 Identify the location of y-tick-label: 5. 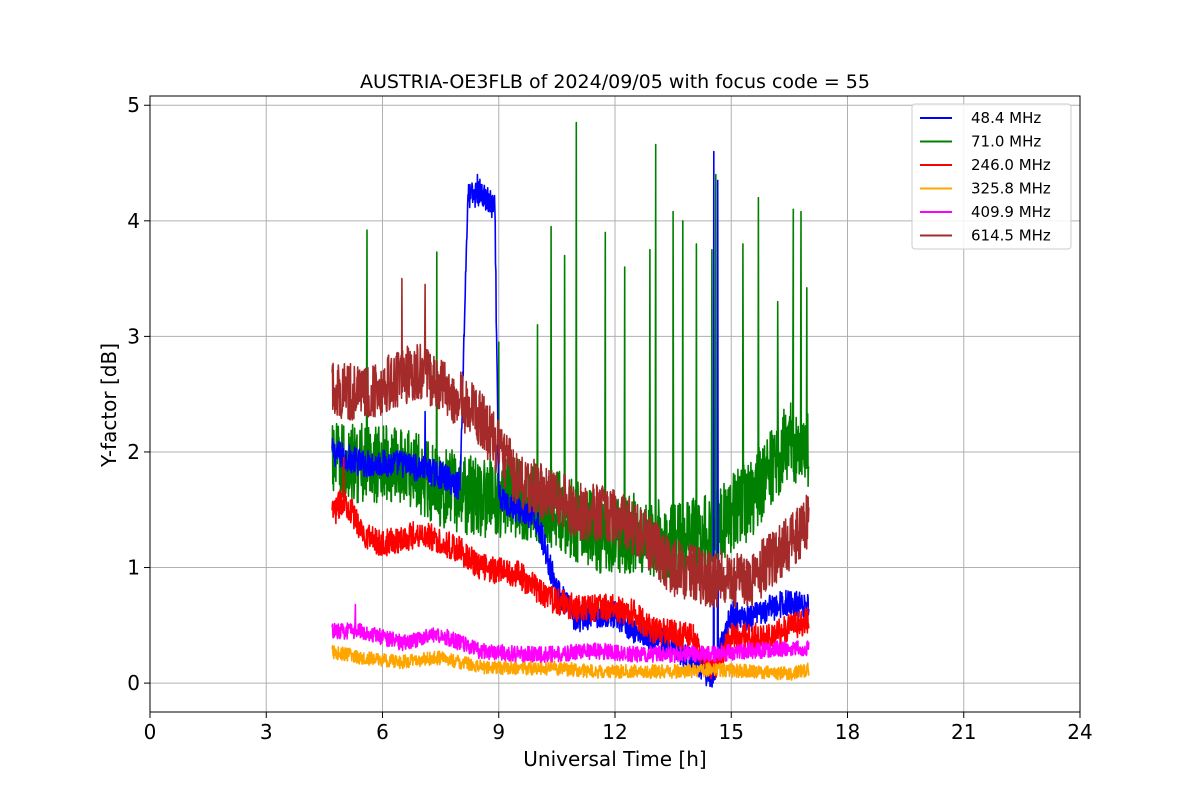
(133, 105).